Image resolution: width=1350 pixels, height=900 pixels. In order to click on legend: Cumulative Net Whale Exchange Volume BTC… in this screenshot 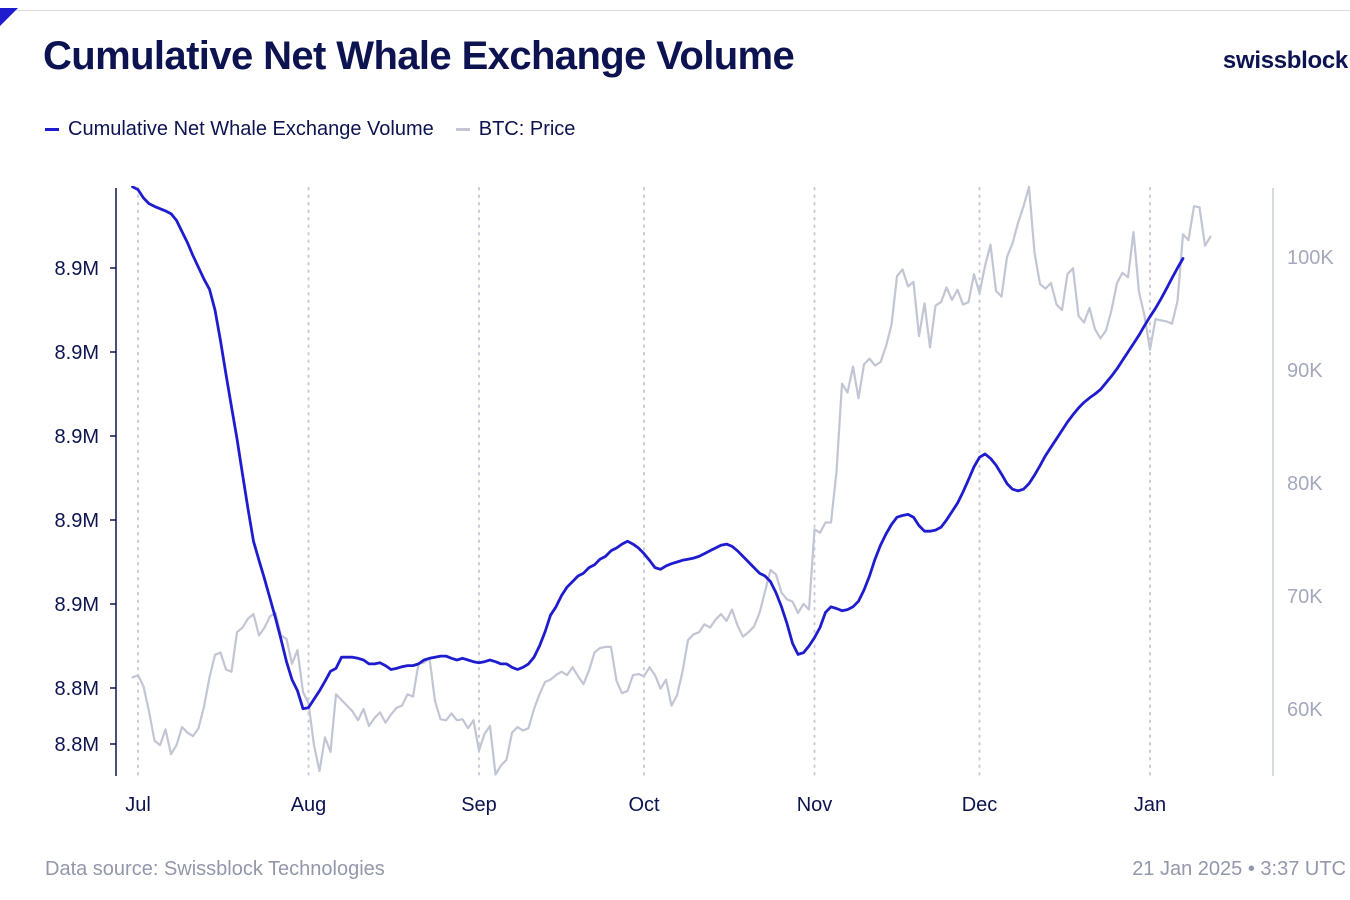, I will do `click(321, 129)`.